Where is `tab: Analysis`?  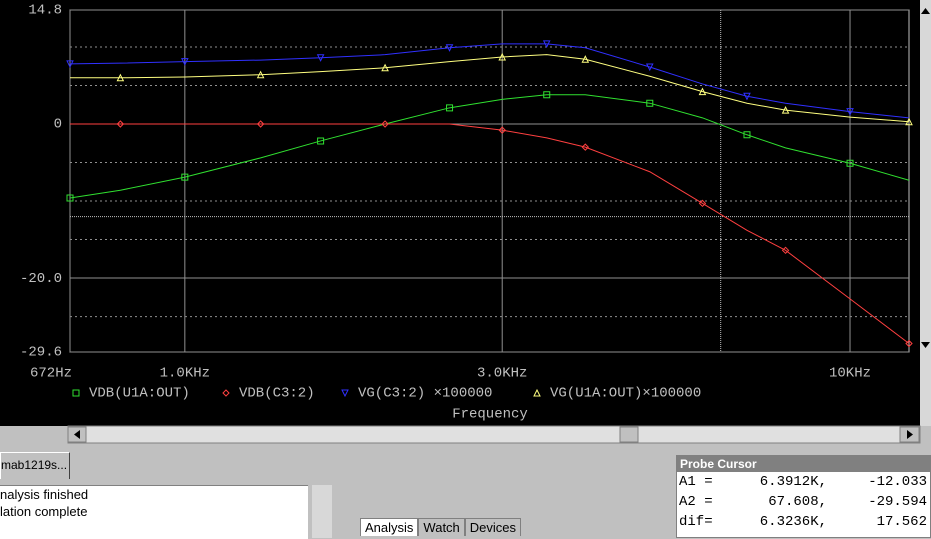 tab: Analysis is located at coordinates (389, 527).